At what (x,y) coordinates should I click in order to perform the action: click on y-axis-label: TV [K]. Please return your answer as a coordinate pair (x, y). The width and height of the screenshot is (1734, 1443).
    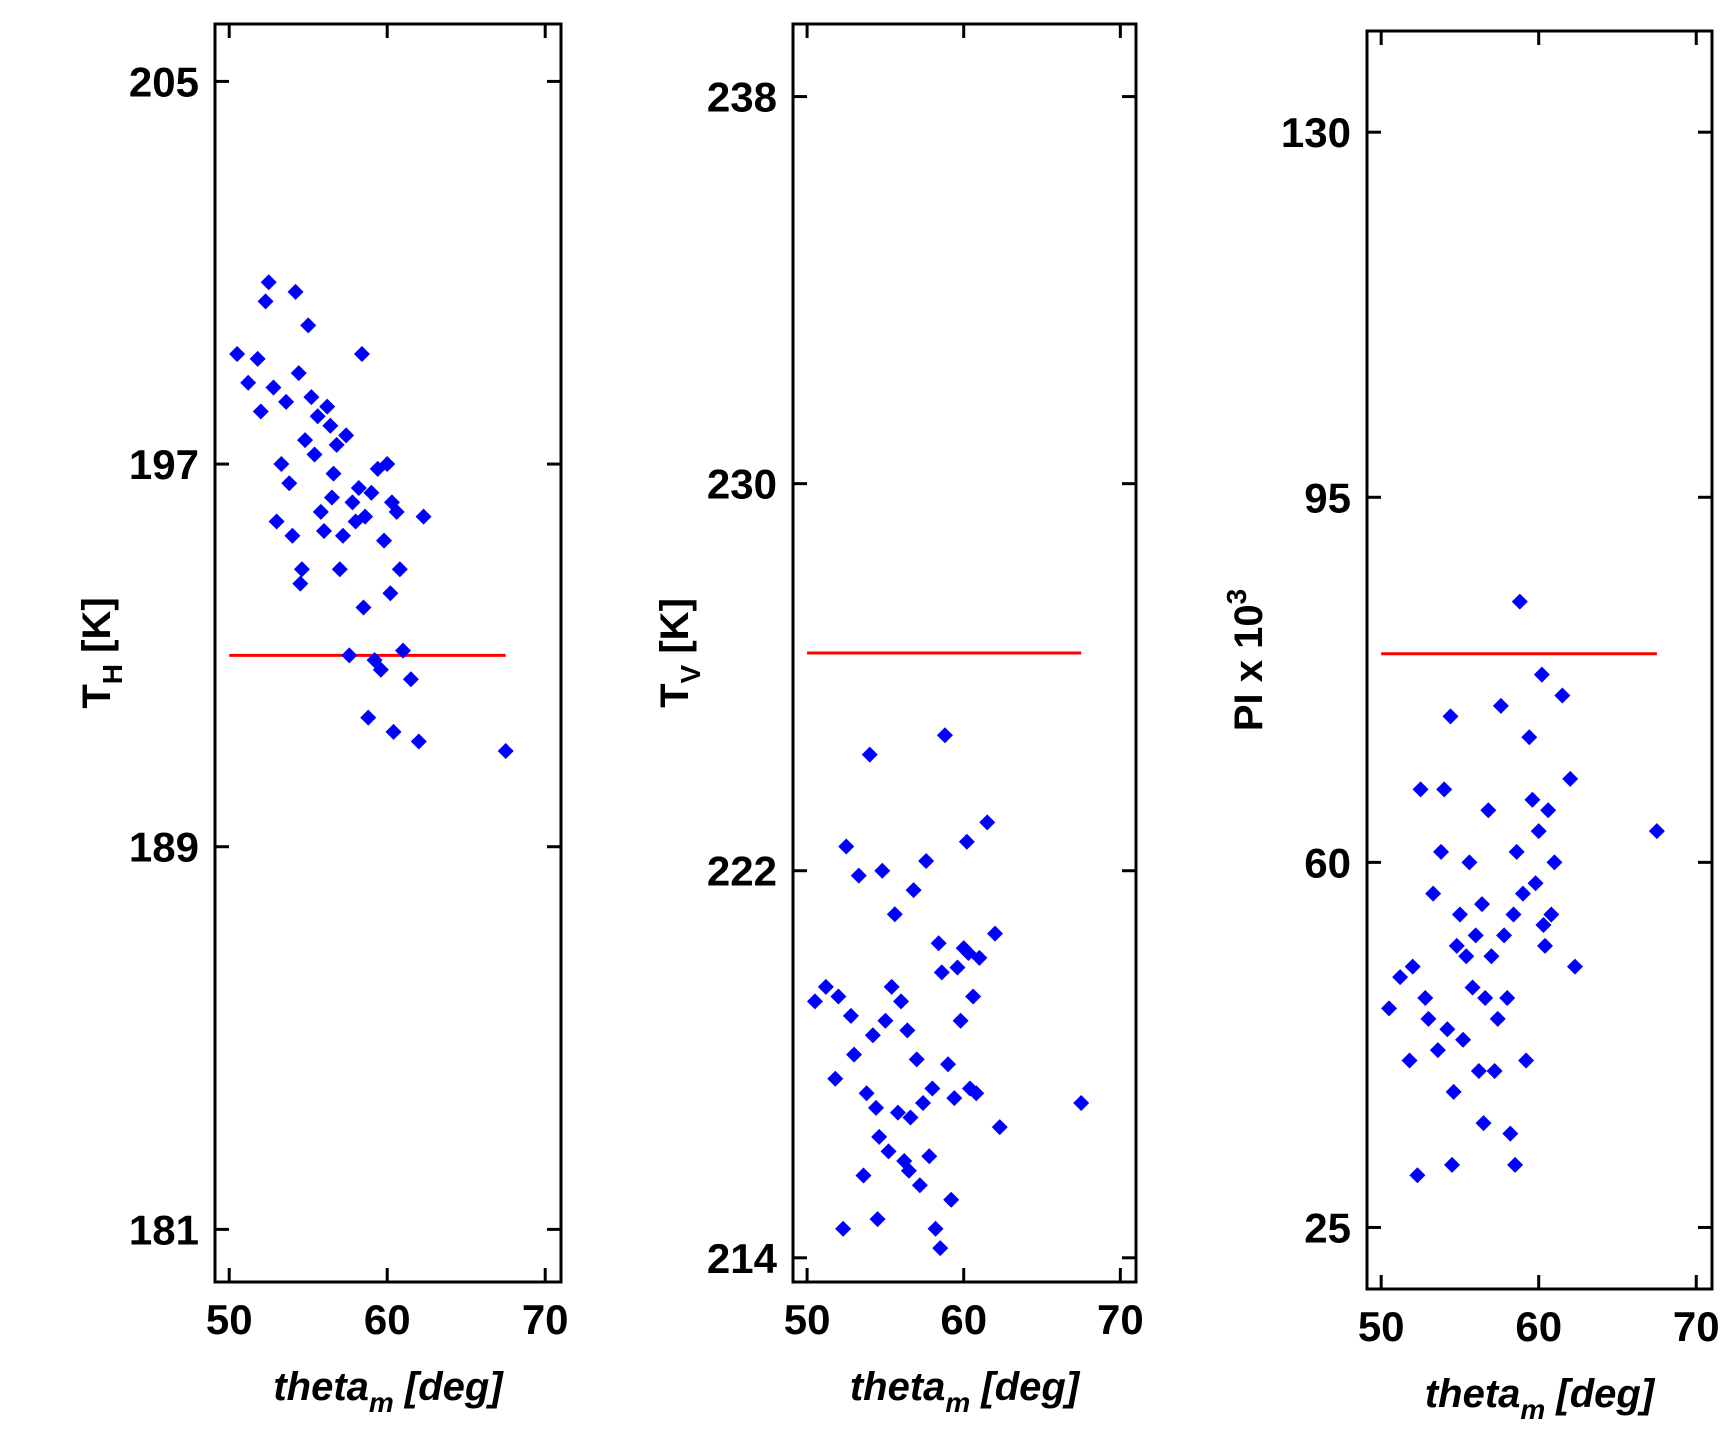
    Looking at the image, I should click on (679, 653).